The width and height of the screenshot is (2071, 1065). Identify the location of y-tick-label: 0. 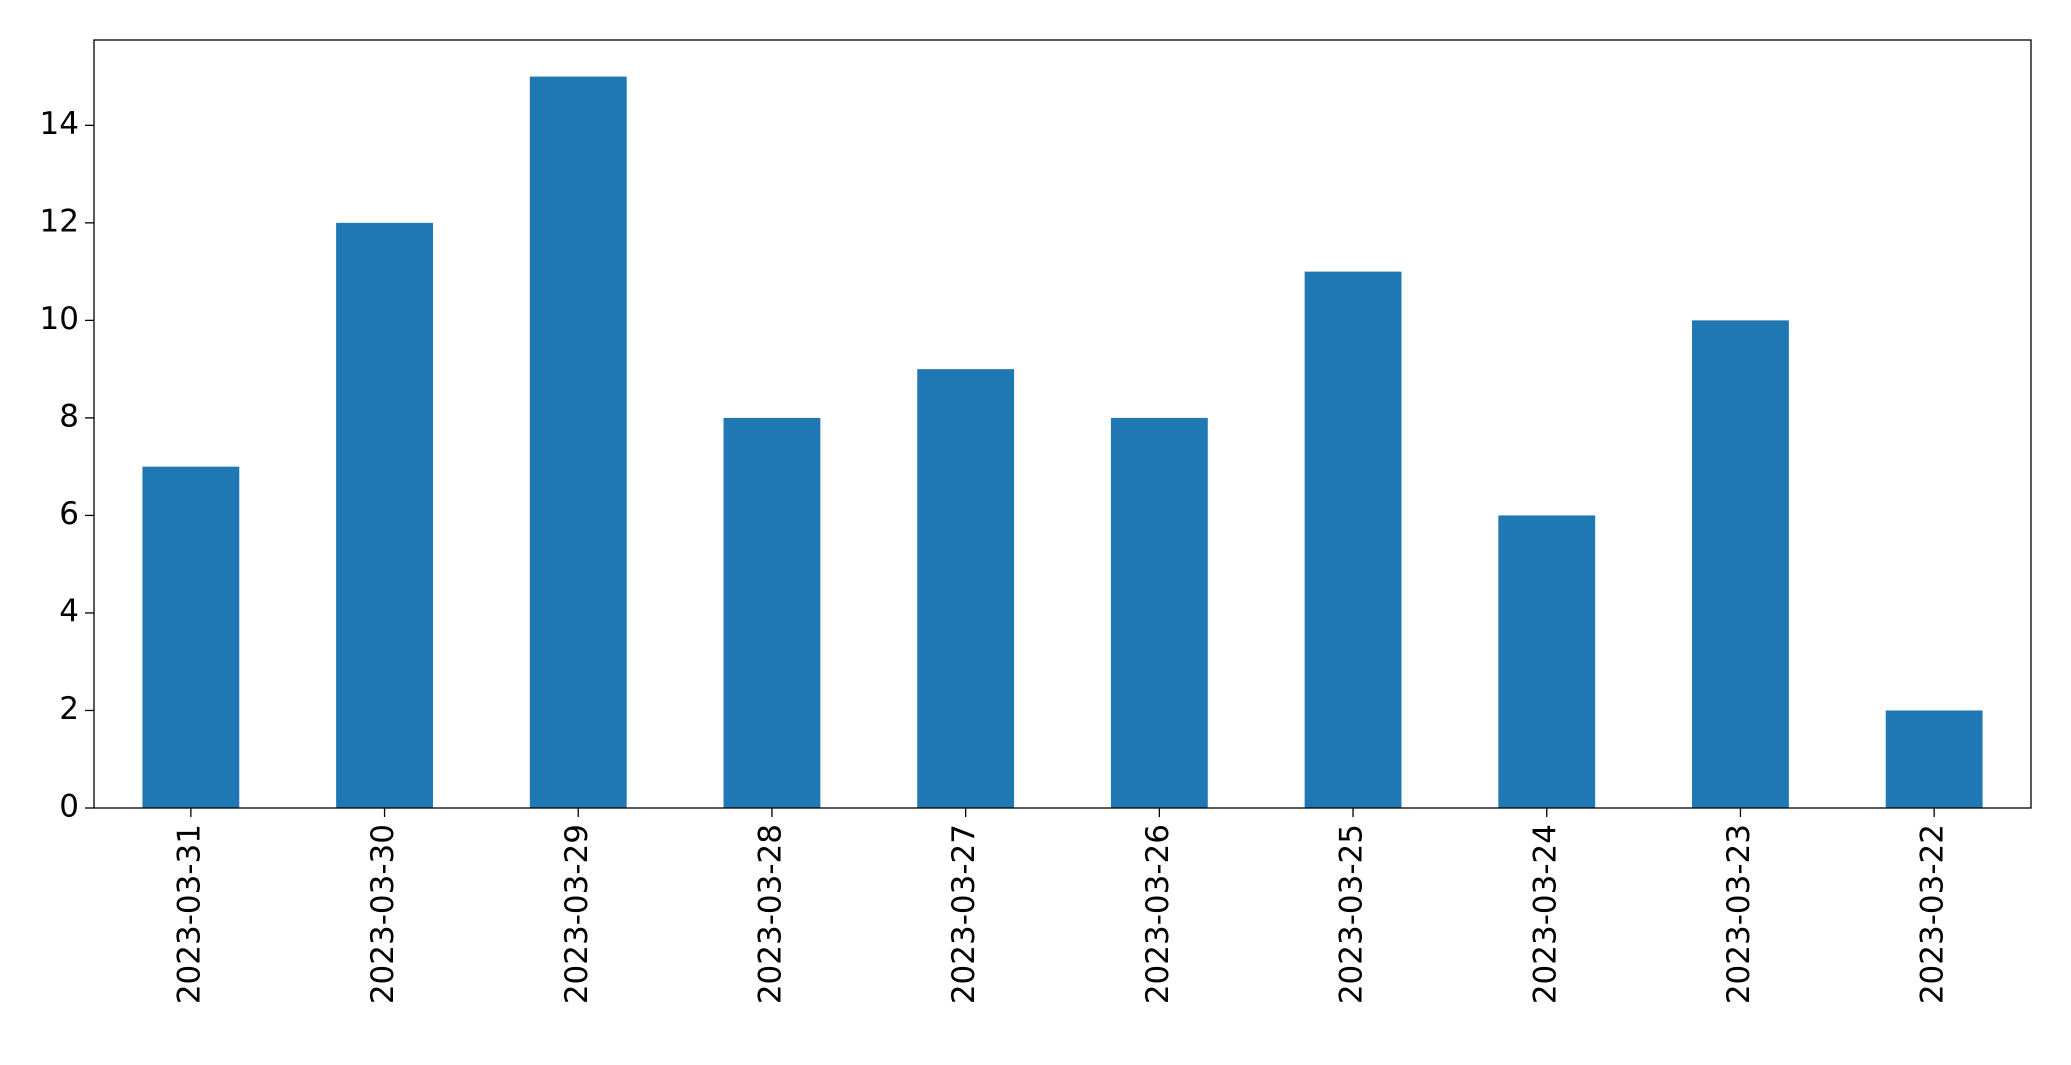
(69, 807).